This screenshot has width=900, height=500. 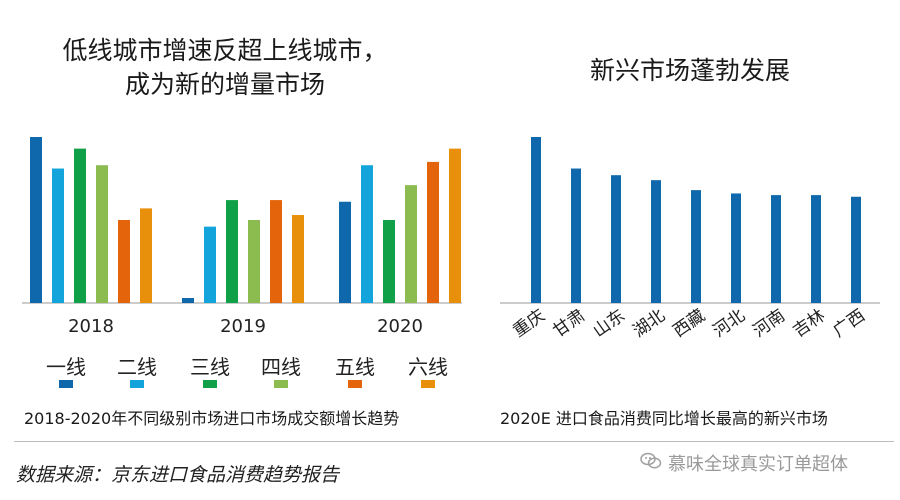 I want to click on x-tick-label-西藏: 西藏, so click(x=689, y=324).